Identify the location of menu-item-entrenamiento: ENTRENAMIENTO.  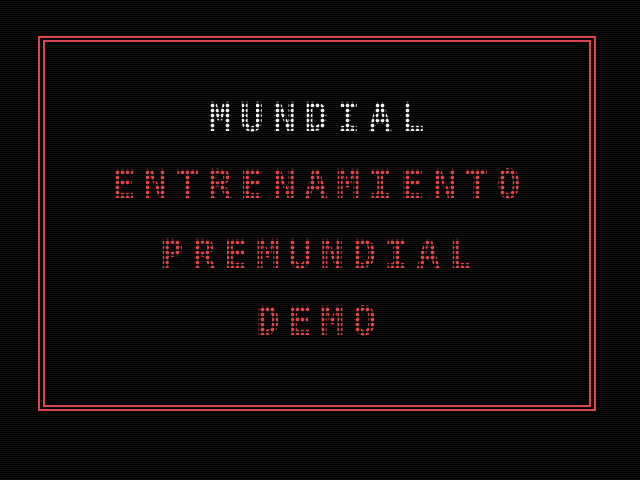
(320, 185).